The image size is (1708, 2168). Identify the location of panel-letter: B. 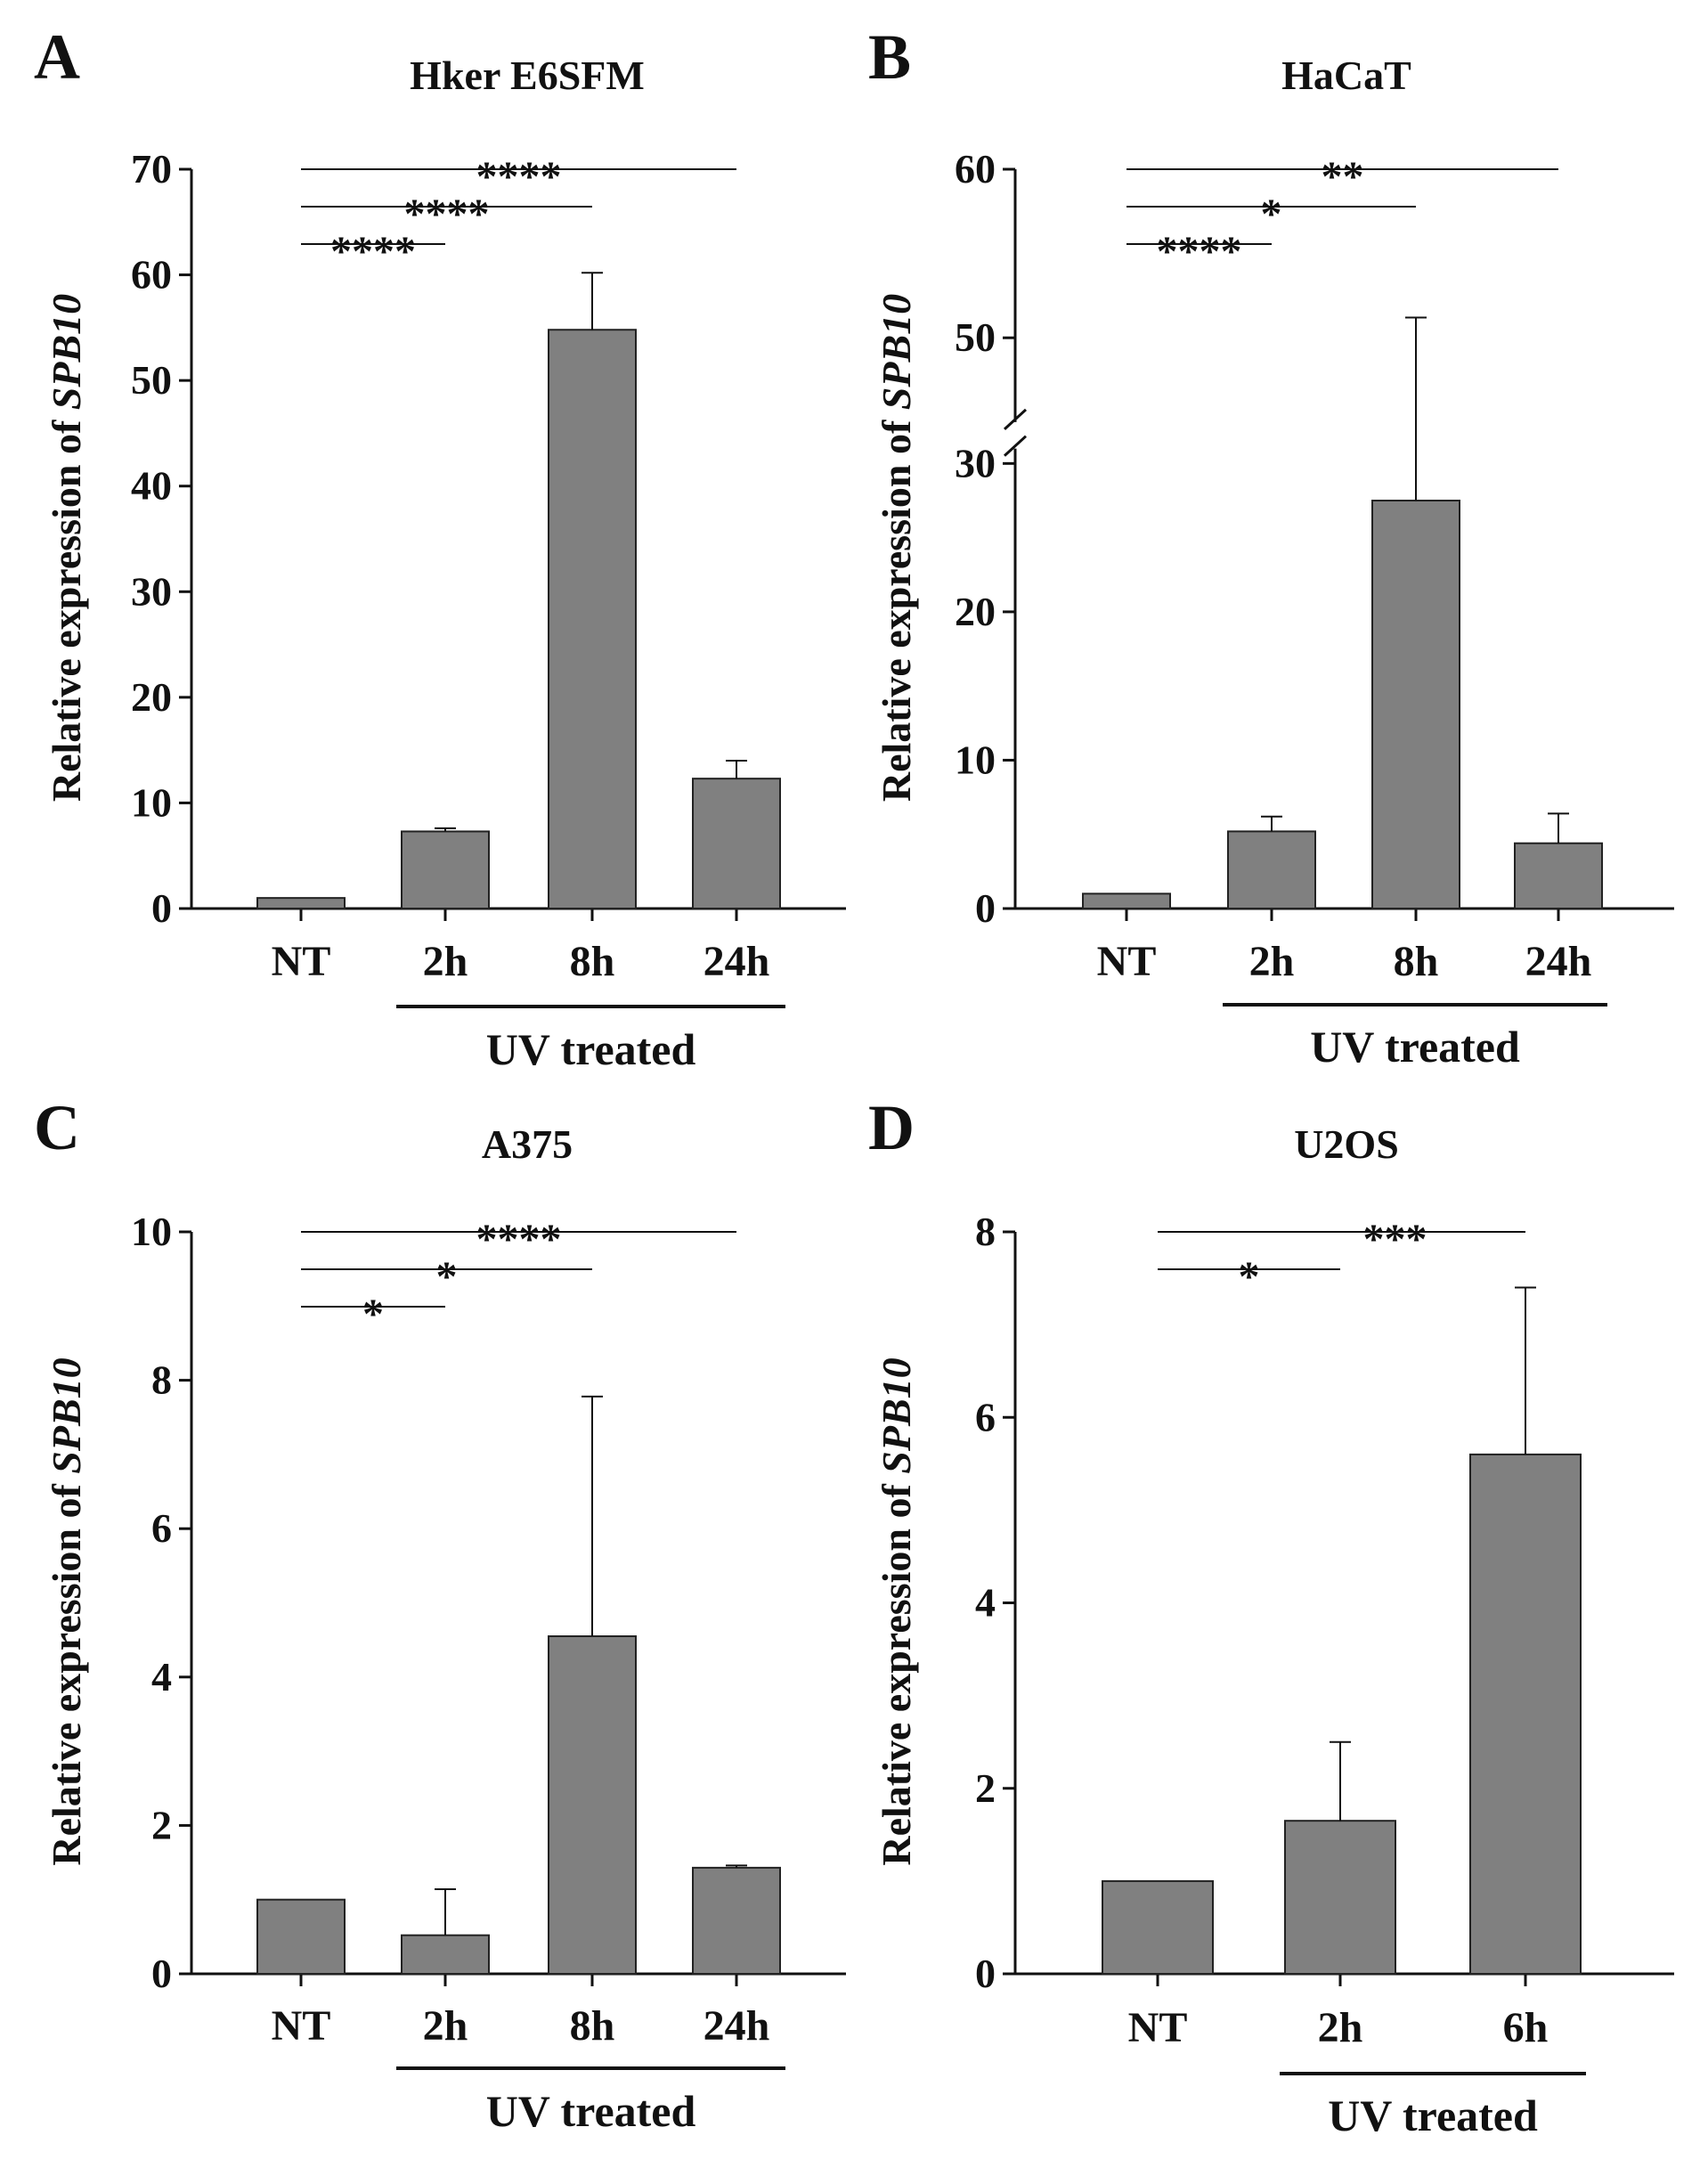
(889, 57).